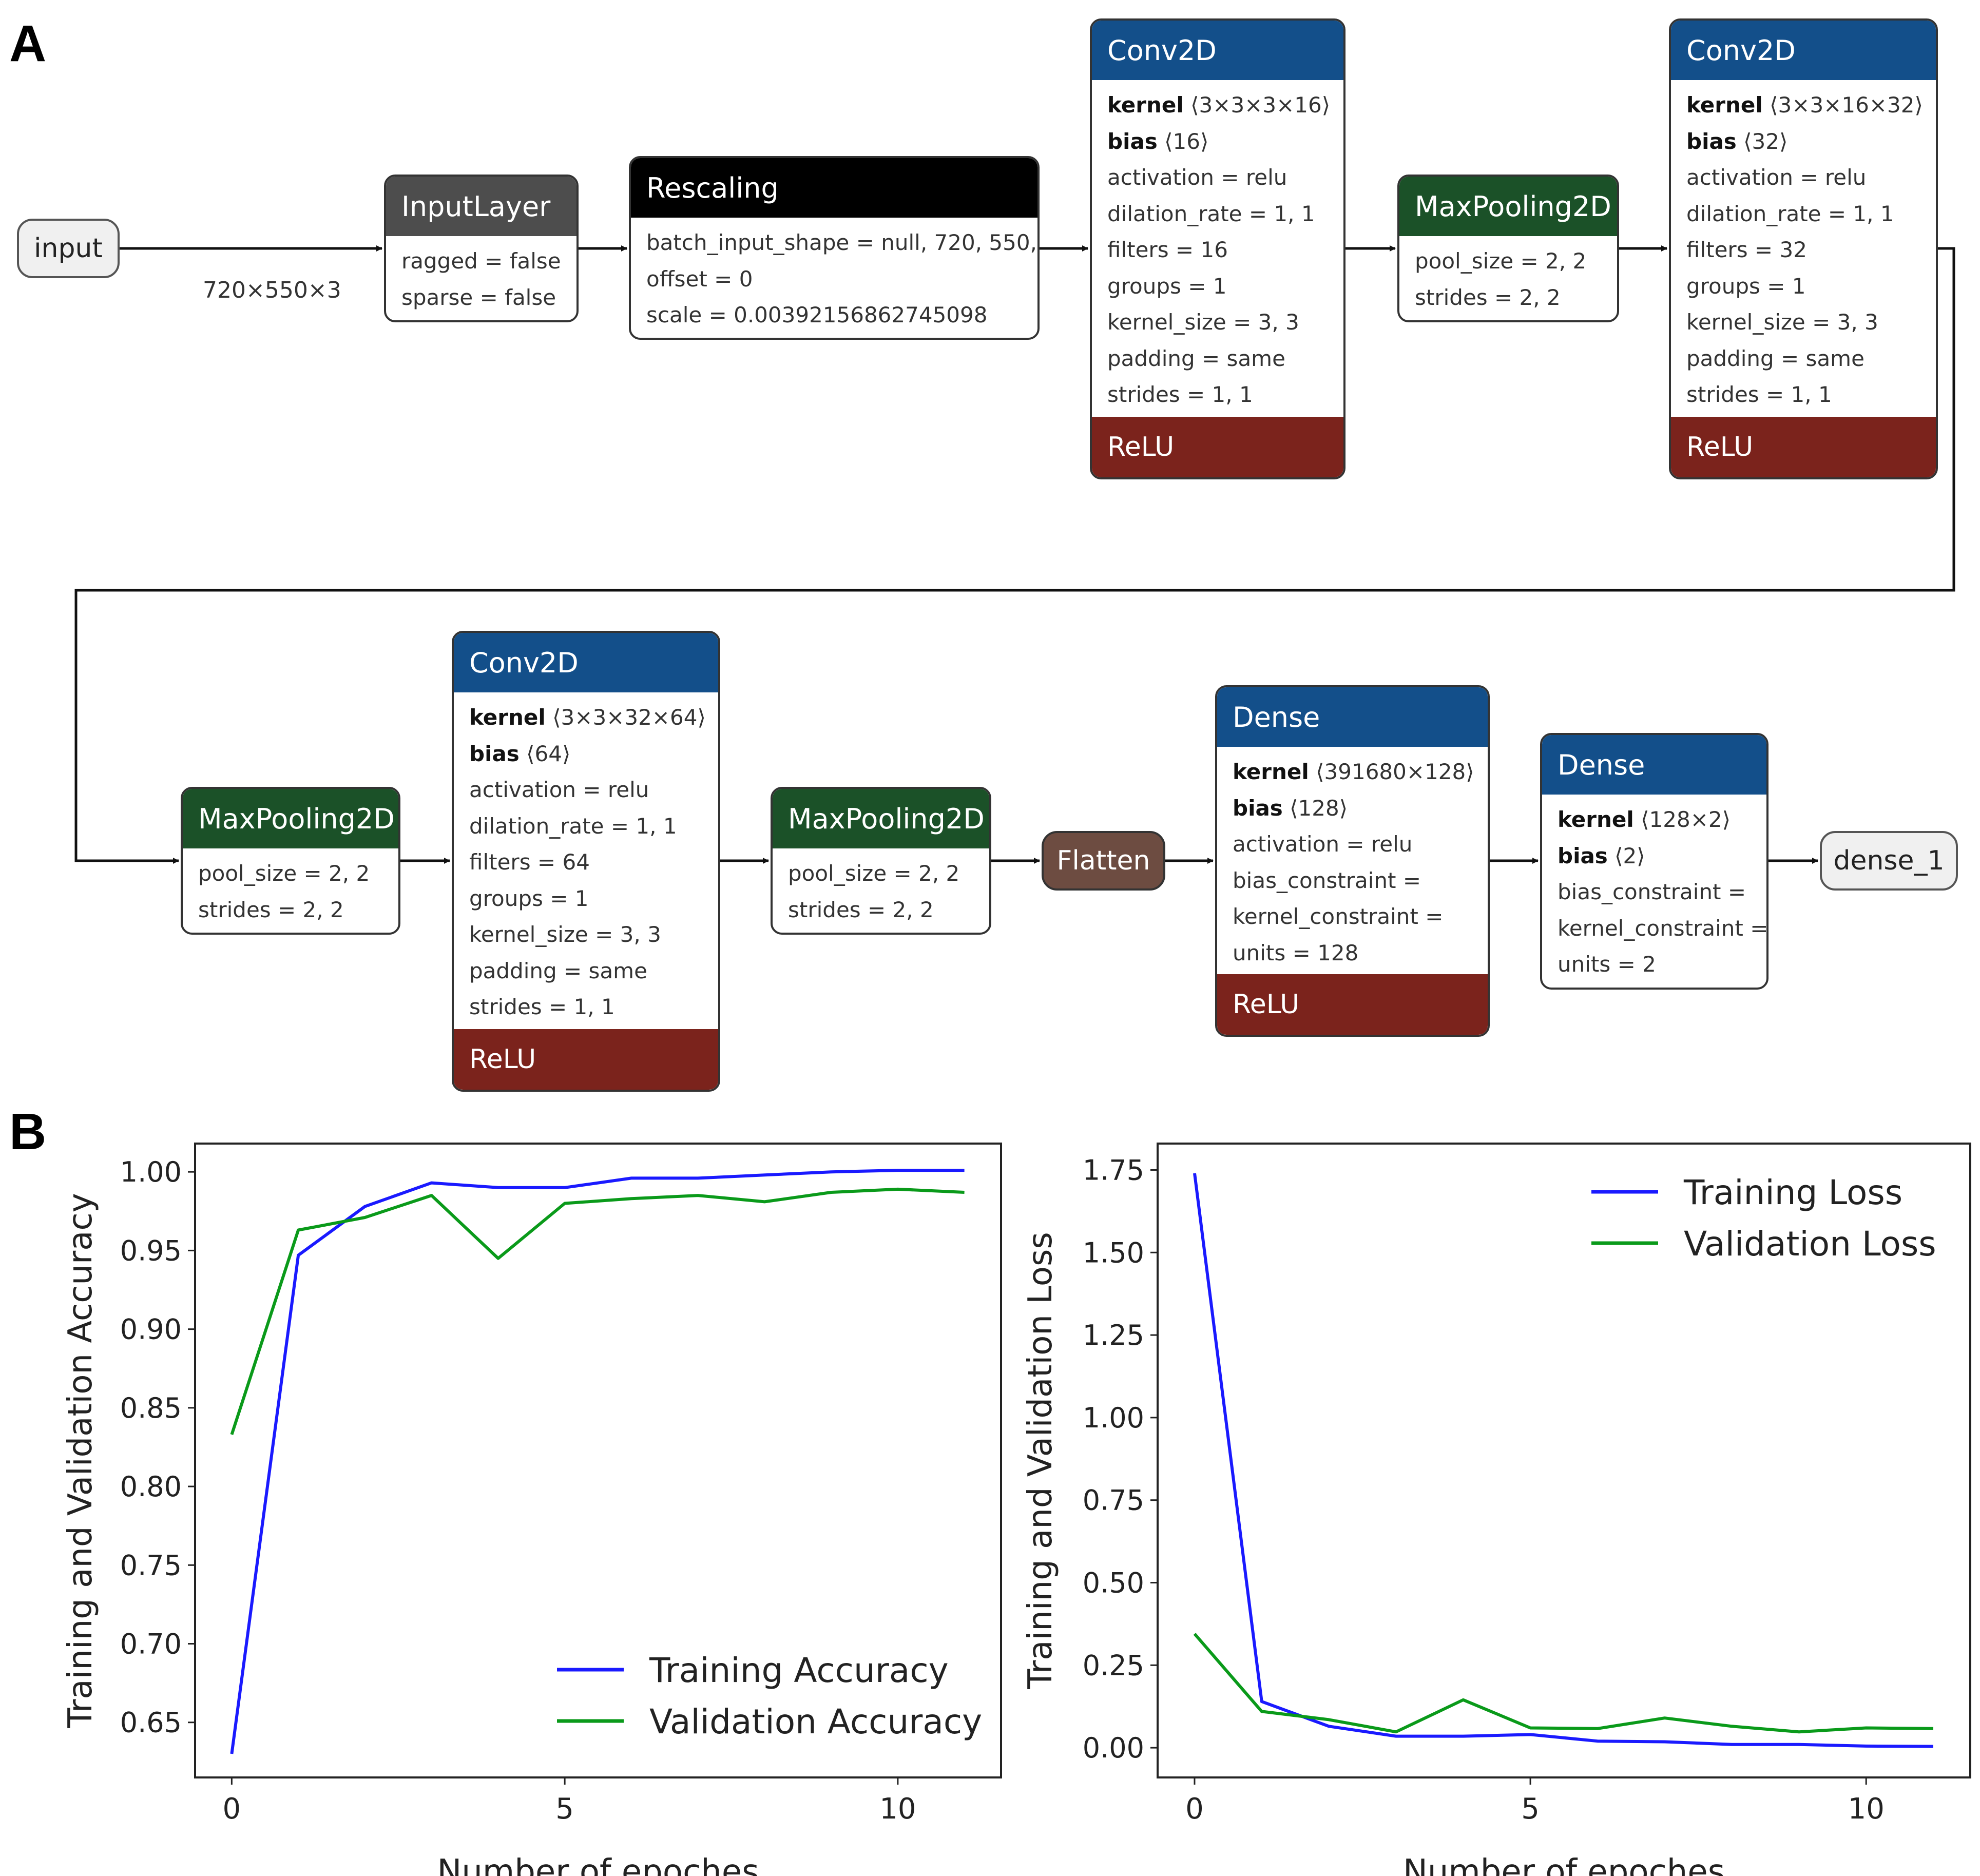  What do you see at coordinates (1686, 819) in the screenshot?
I see `kernel-shape: ⟨128×2⟩` at bounding box center [1686, 819].